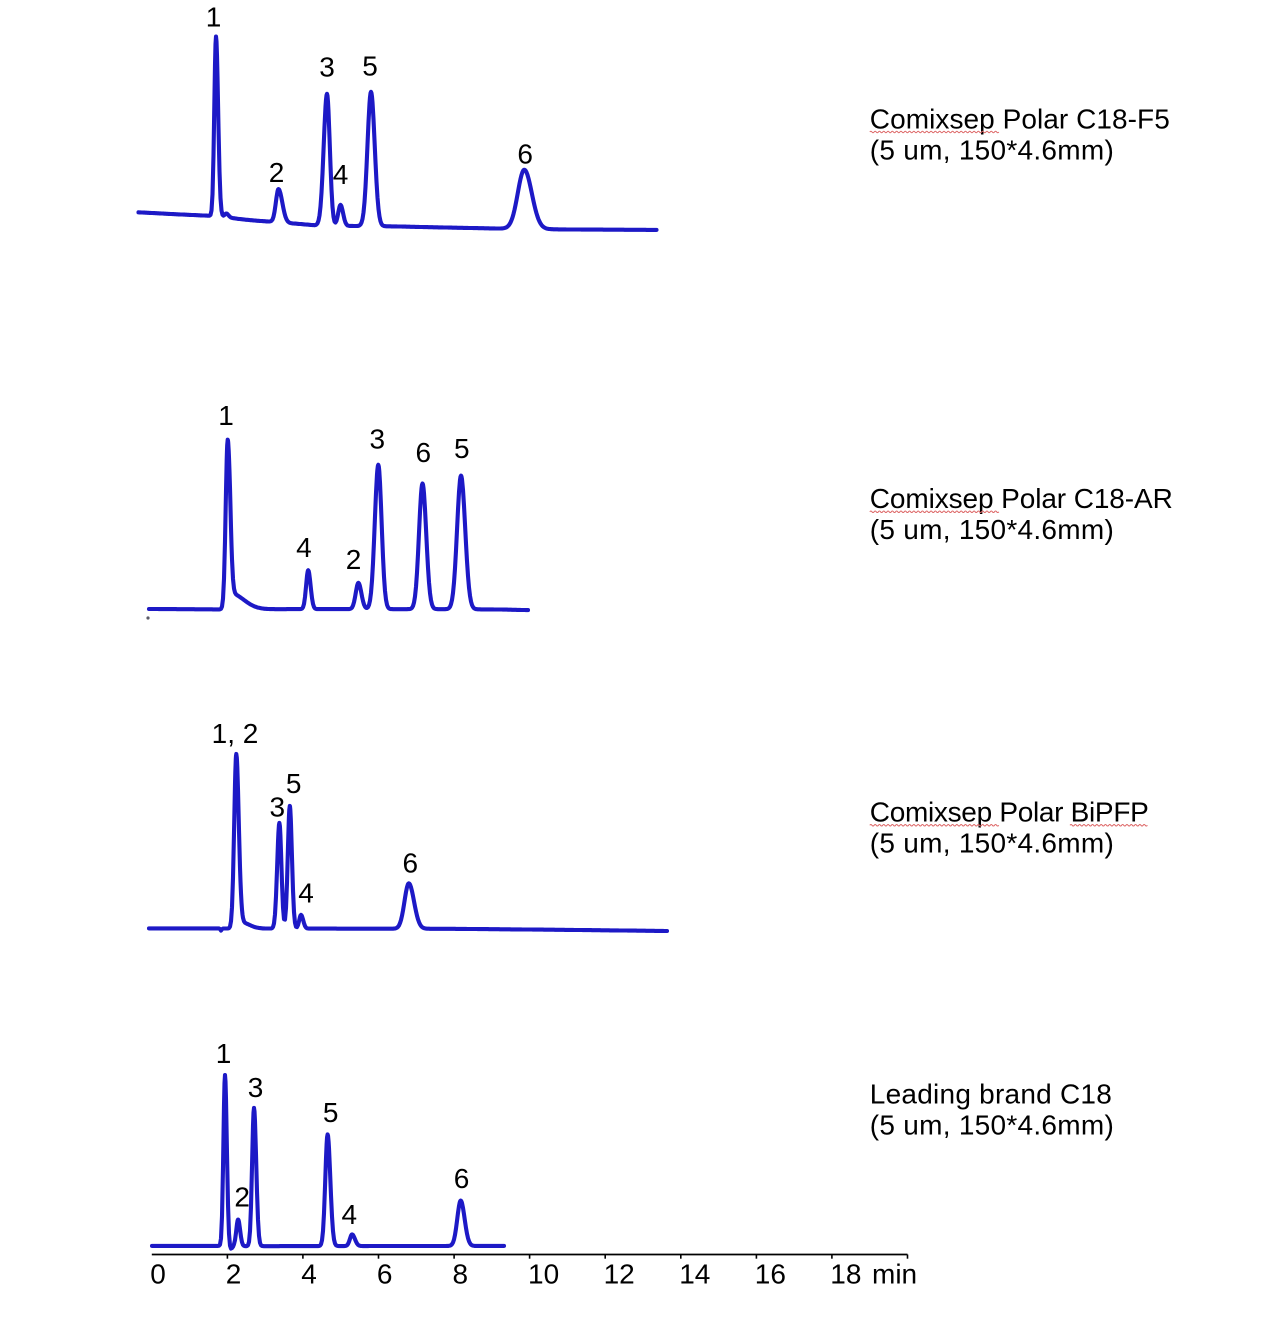  What do you see at coordinates (770, 1274) in the screenshot?
I see `svg-text: 16` at bounding box center [770, 1274].